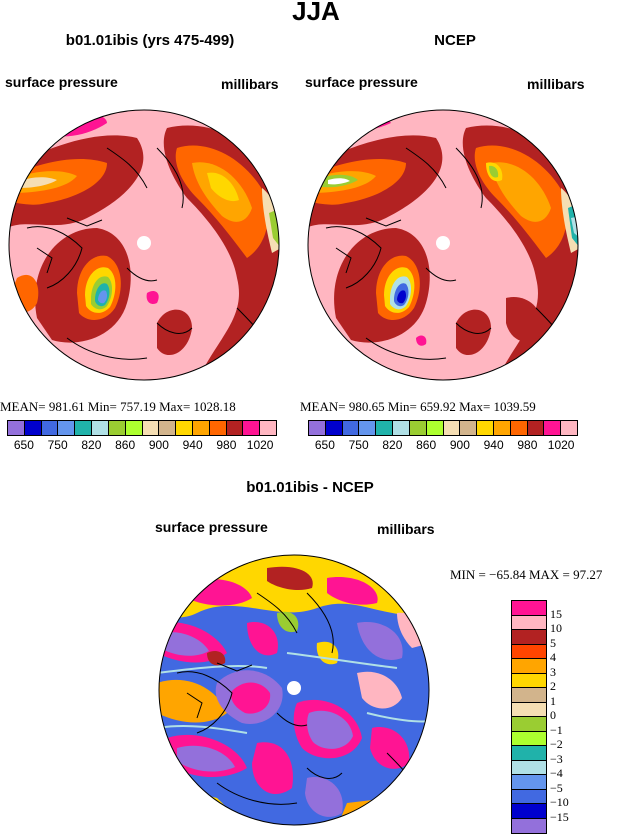 The width and height of the screenshot is (632, 834). What do you see at coordinates (553, 657) in the screenshot?
I see `colorbar-tick-label: 4` at bounding box center [553, 657].